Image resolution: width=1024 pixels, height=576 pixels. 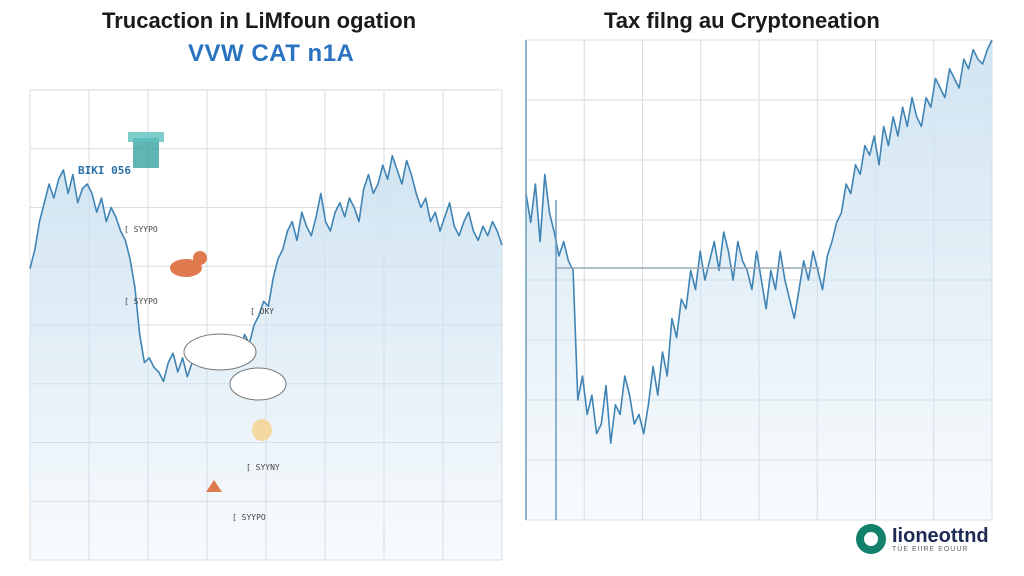 I want to click on doodle-figure-icon, so click(x=214, y=486).